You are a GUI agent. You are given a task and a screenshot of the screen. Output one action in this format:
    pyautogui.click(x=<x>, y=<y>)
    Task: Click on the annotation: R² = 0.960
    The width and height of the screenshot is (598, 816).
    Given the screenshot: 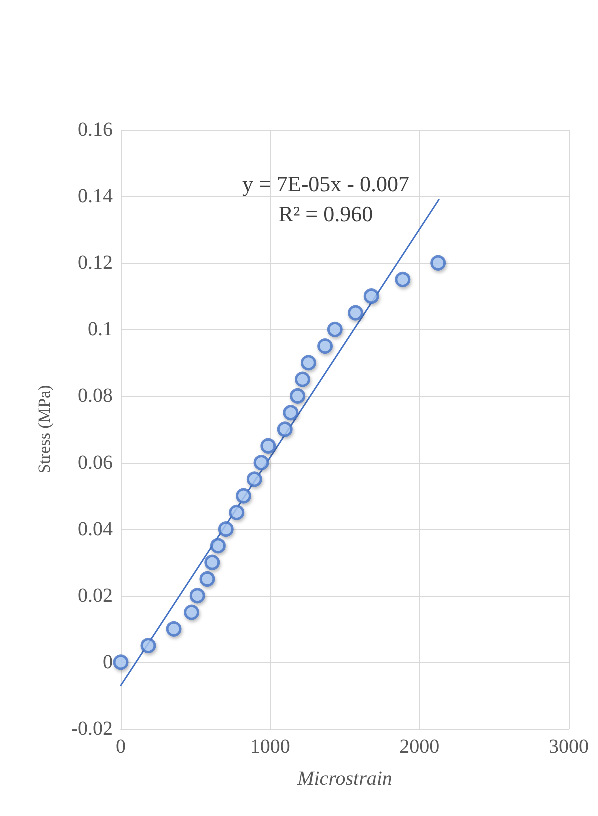 What is the action you would take?
    pyautogui.click(x=326, y=214)
    